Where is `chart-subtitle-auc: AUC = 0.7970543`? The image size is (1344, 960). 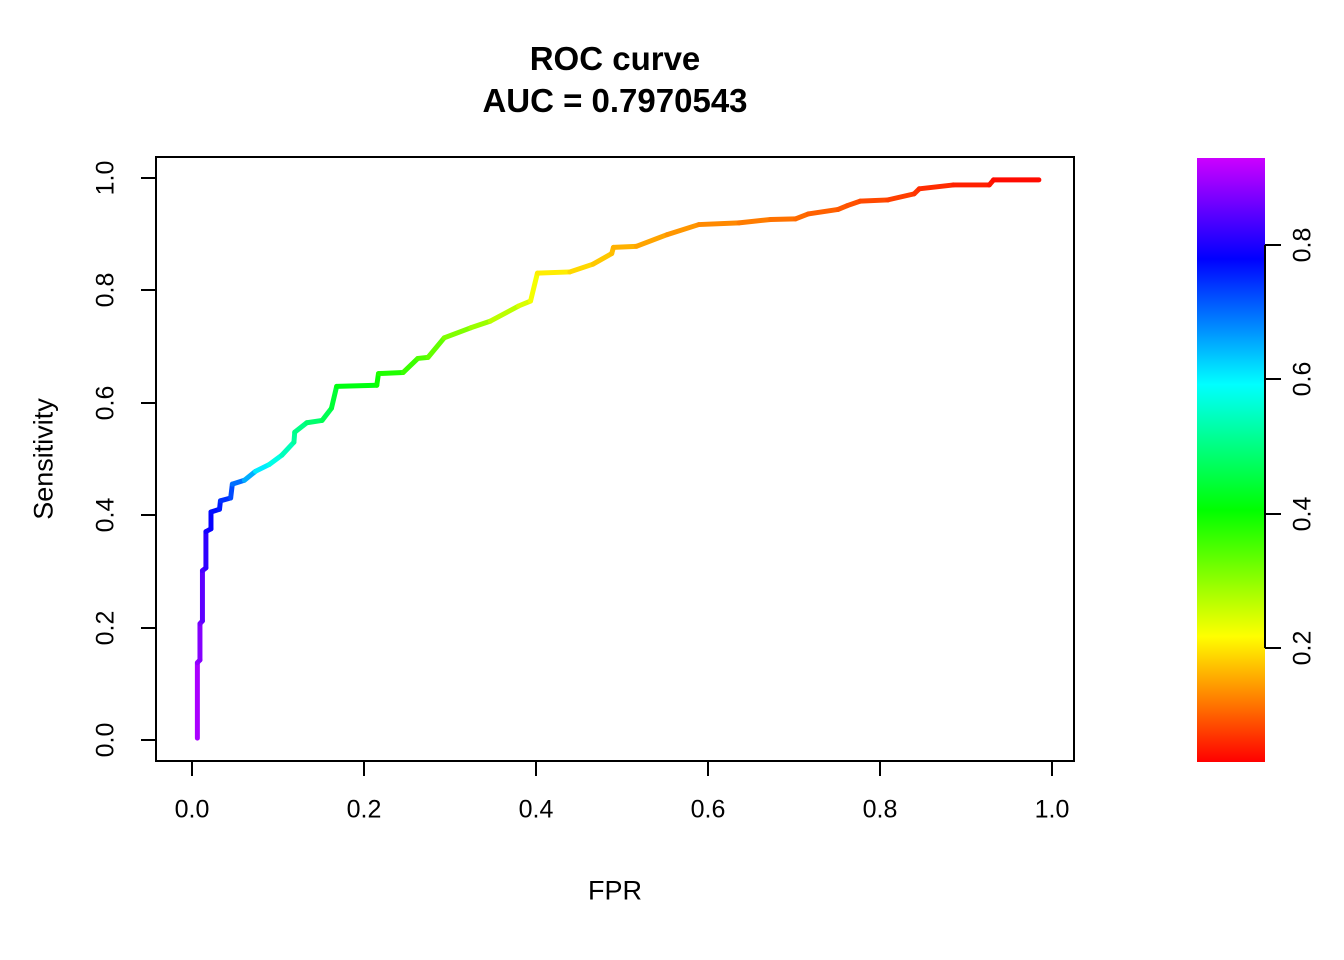
chart-subtitle-auc: AUC = 0.7970543 is located at coordinates (615, 100).